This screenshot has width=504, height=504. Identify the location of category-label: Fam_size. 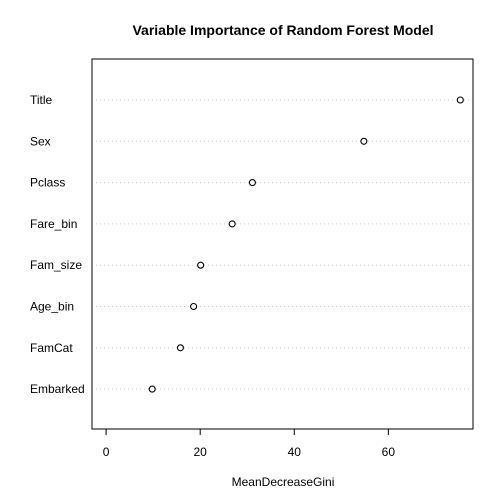
(56, 265).